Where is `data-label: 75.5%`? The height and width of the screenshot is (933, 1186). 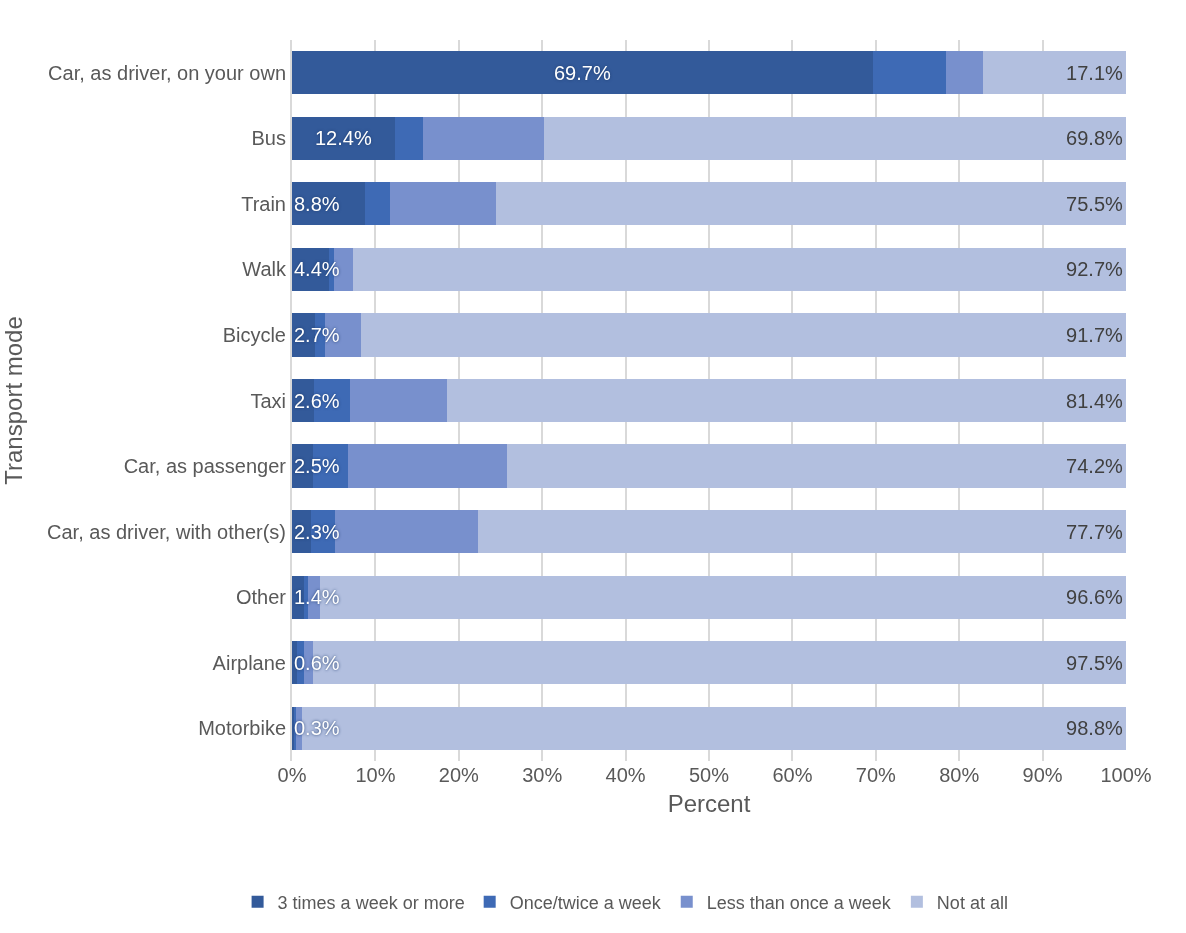
data-label: 75.5% is located at coordinates (1094, 203).